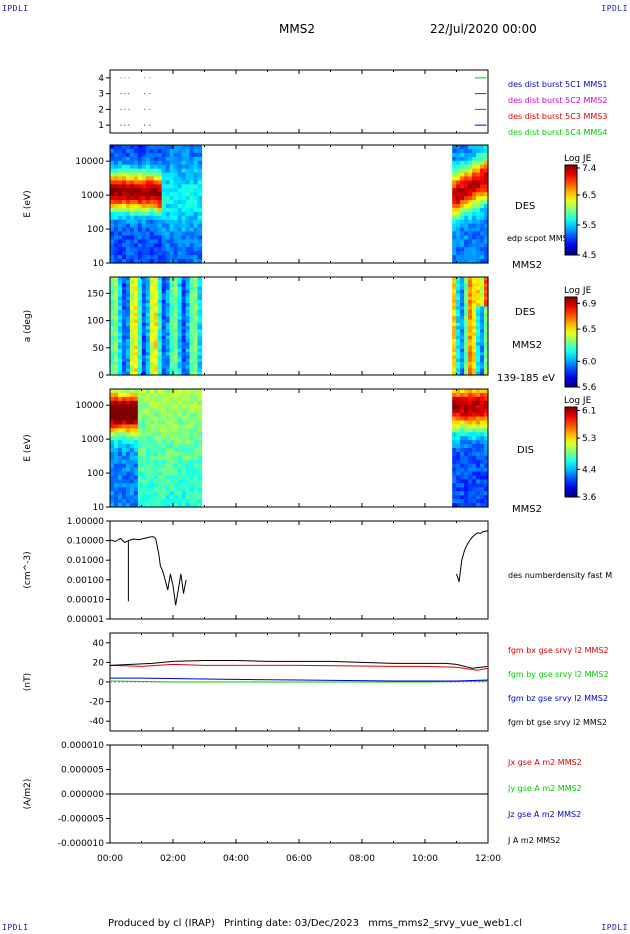 The image size is (630, 934). What do you see at coordinates (527, 265) in the screenshot?
I see `des-energy-satellite-label: MMS2` at bounding box center [527, 265].